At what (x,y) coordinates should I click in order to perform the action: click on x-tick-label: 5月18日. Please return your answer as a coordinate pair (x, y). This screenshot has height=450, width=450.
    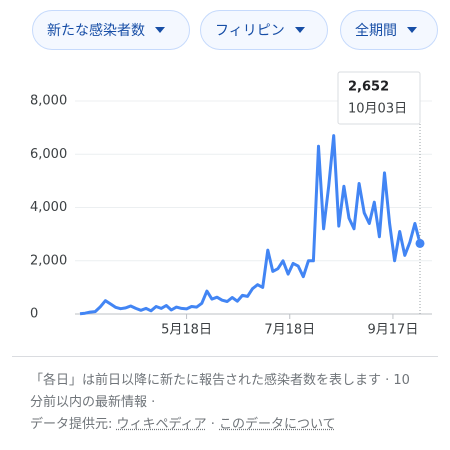
    Looking at the image, I should click on (186, 330).